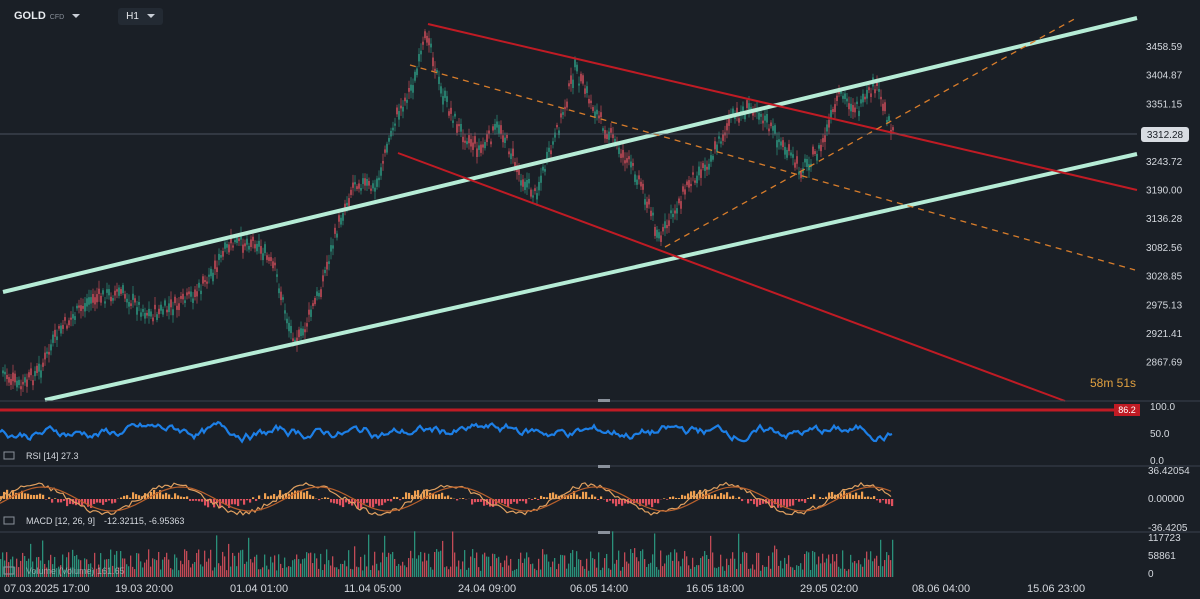 The image size is (1200, 599). Describe the element at coordinates (447, 554) in the screenshot. I see `volume-pane` at that location.